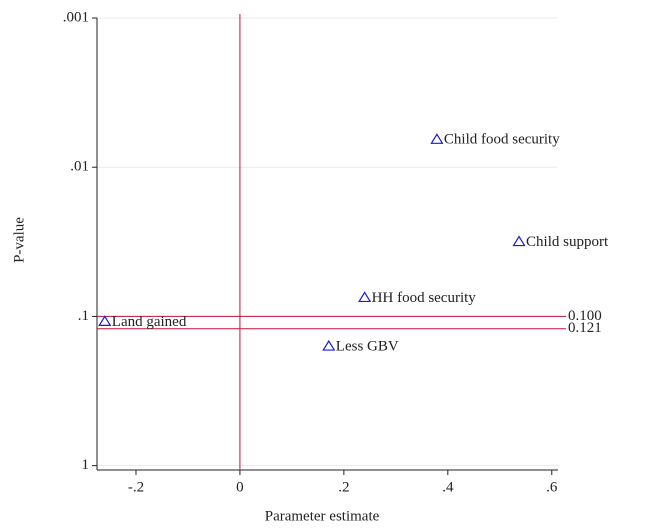 The width and height of the screenshot is (668, 529). What do you see at coordinates (567, 242) in the screenshot?
I see `point-label: Child support` at bounding box center [567, 242].